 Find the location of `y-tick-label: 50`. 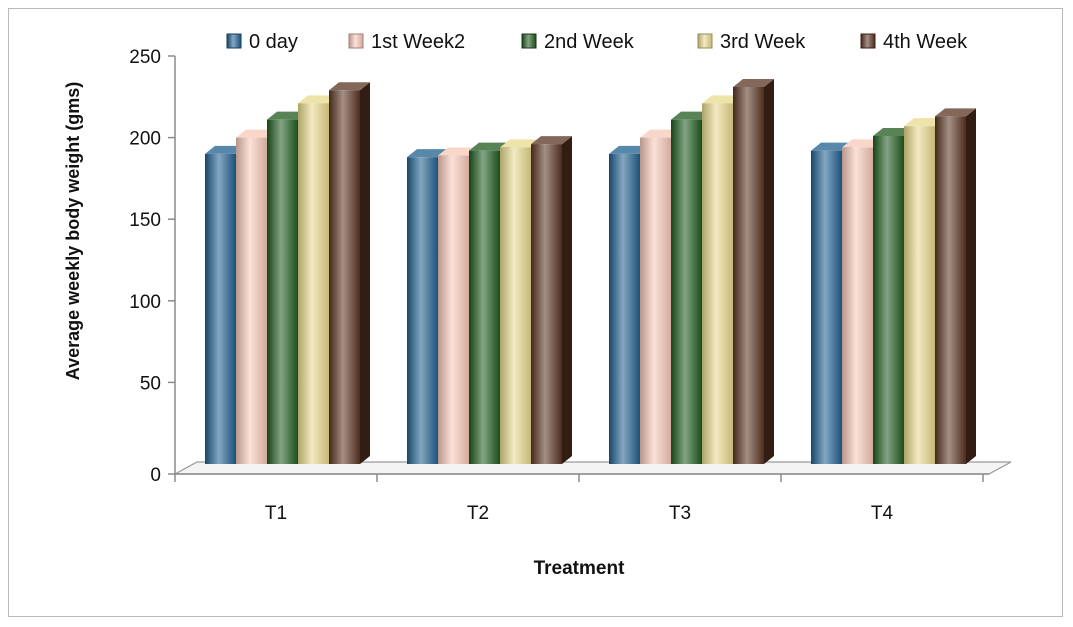

y-tick-label: 50 is located at coordinates (150, 383).